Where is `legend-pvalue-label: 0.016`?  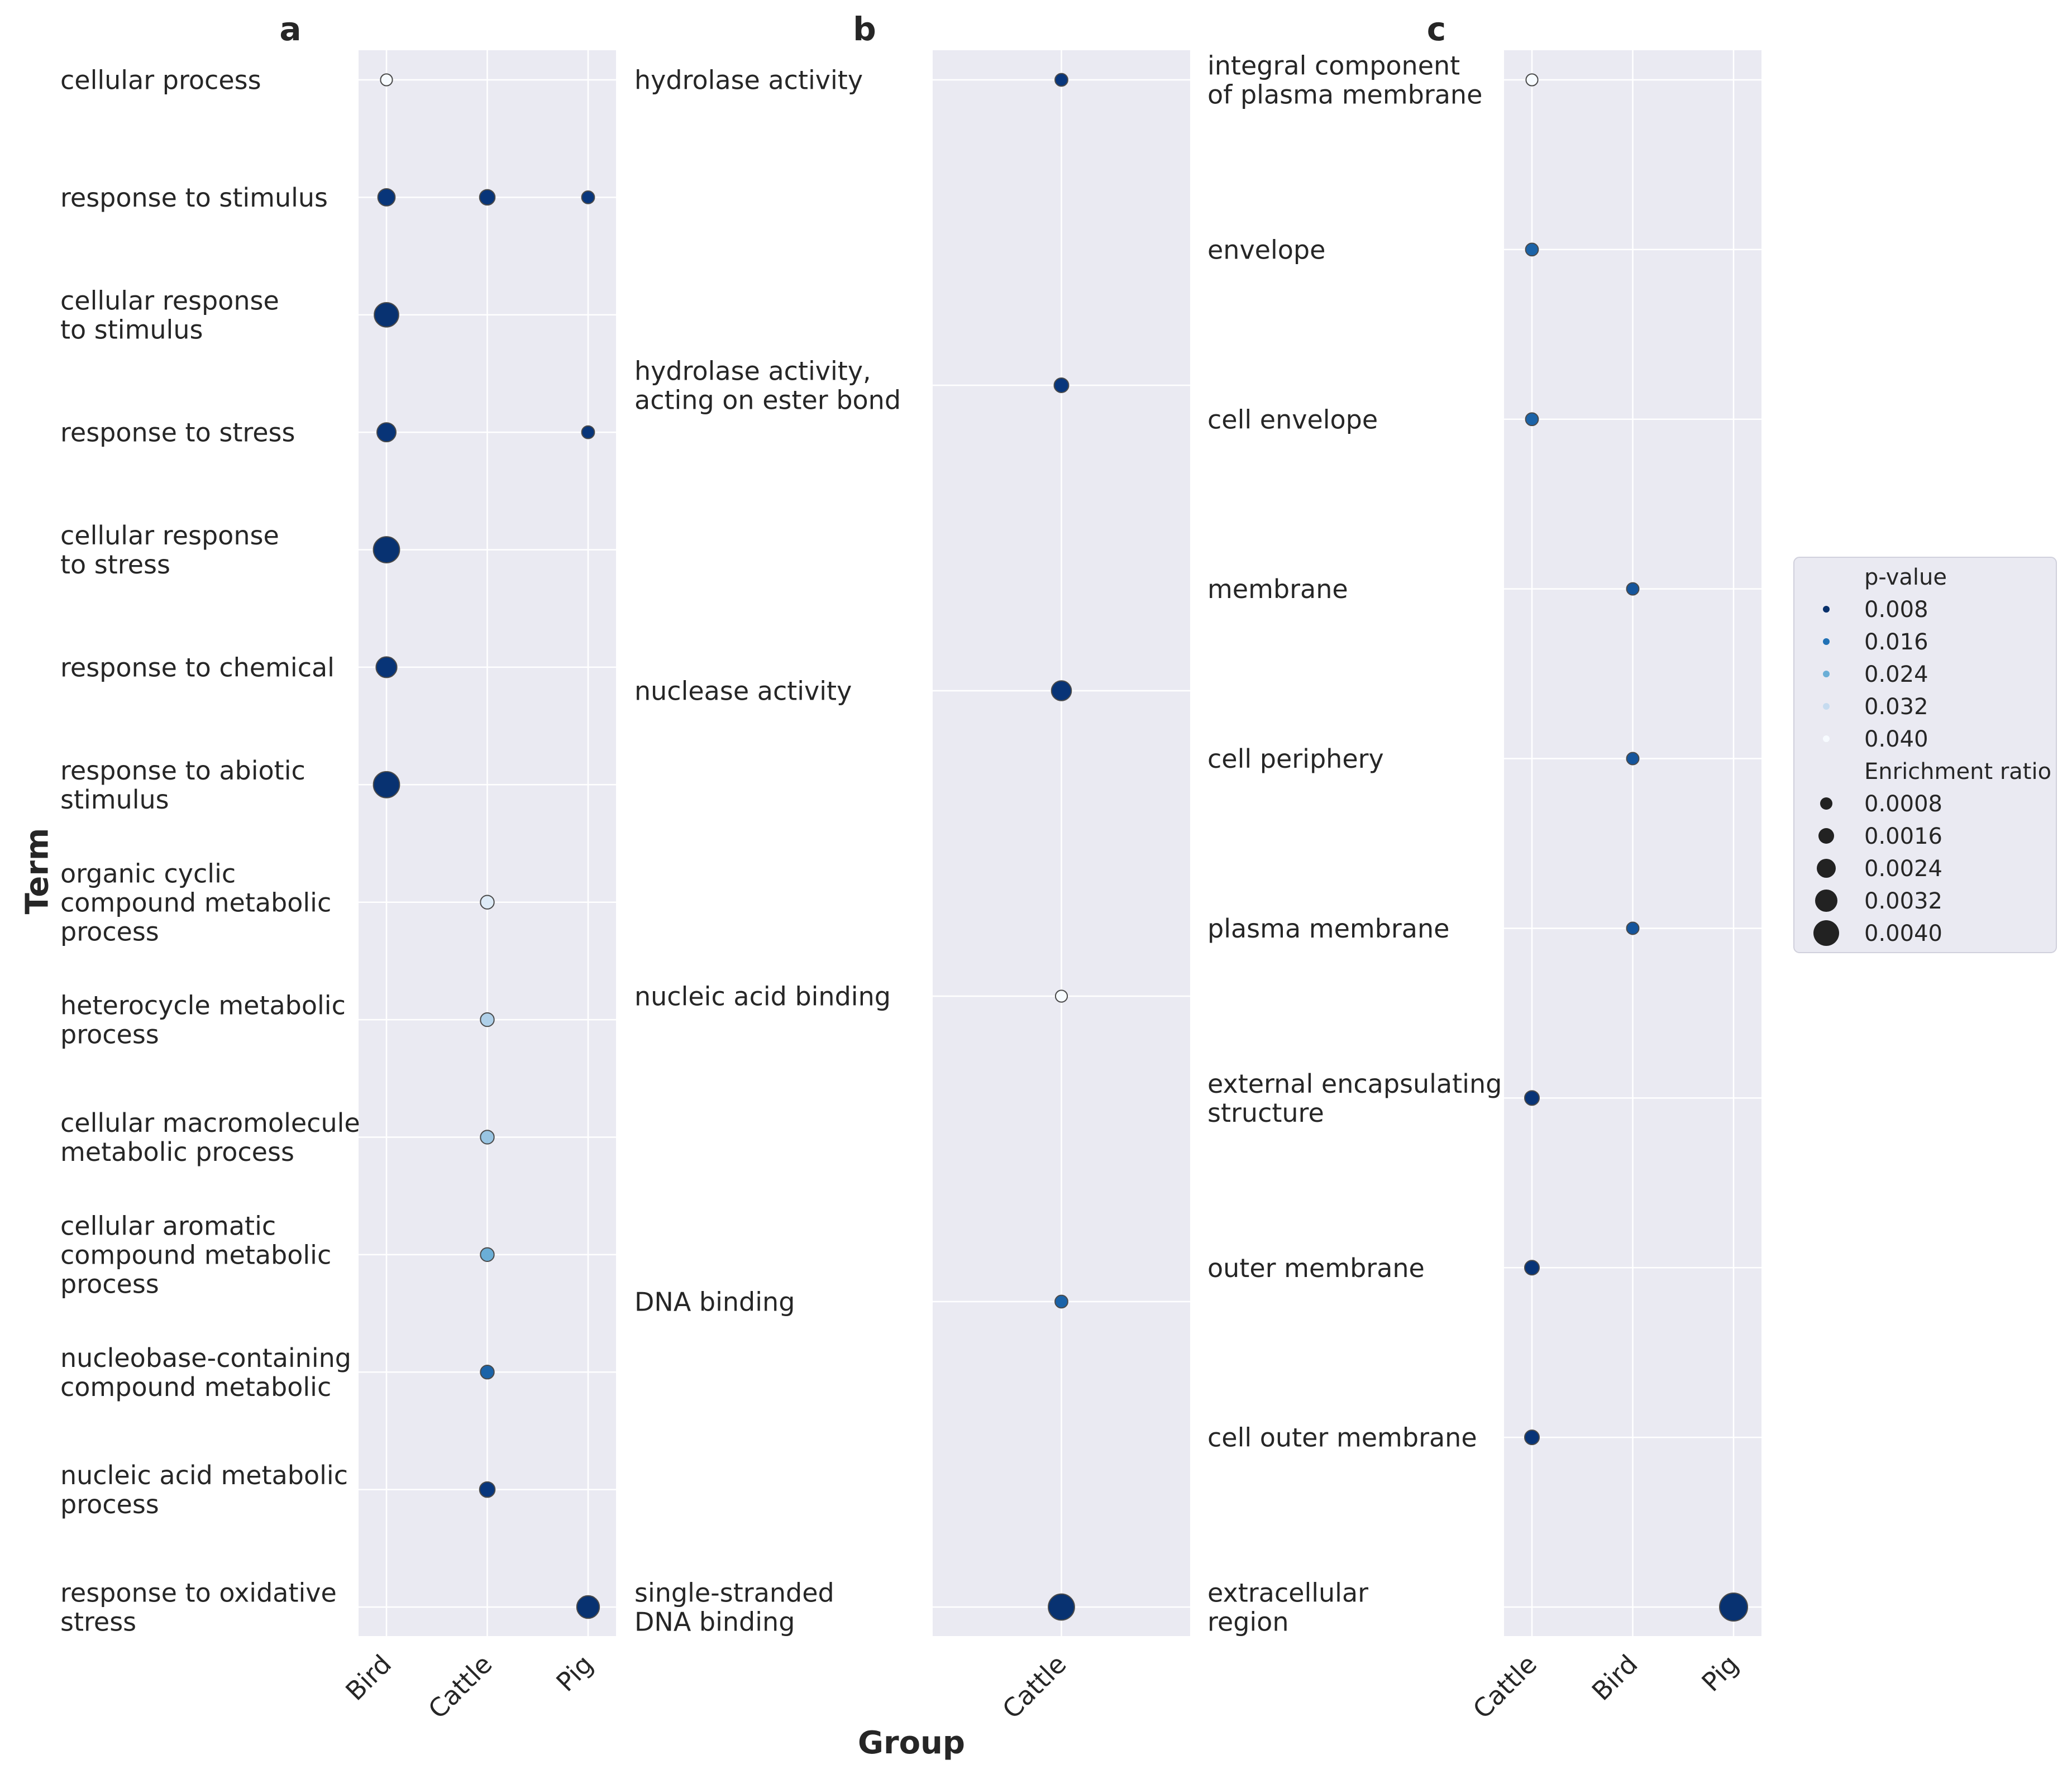
legend-pvalue-label: 0.016 is located at coordinates (1896, 642).